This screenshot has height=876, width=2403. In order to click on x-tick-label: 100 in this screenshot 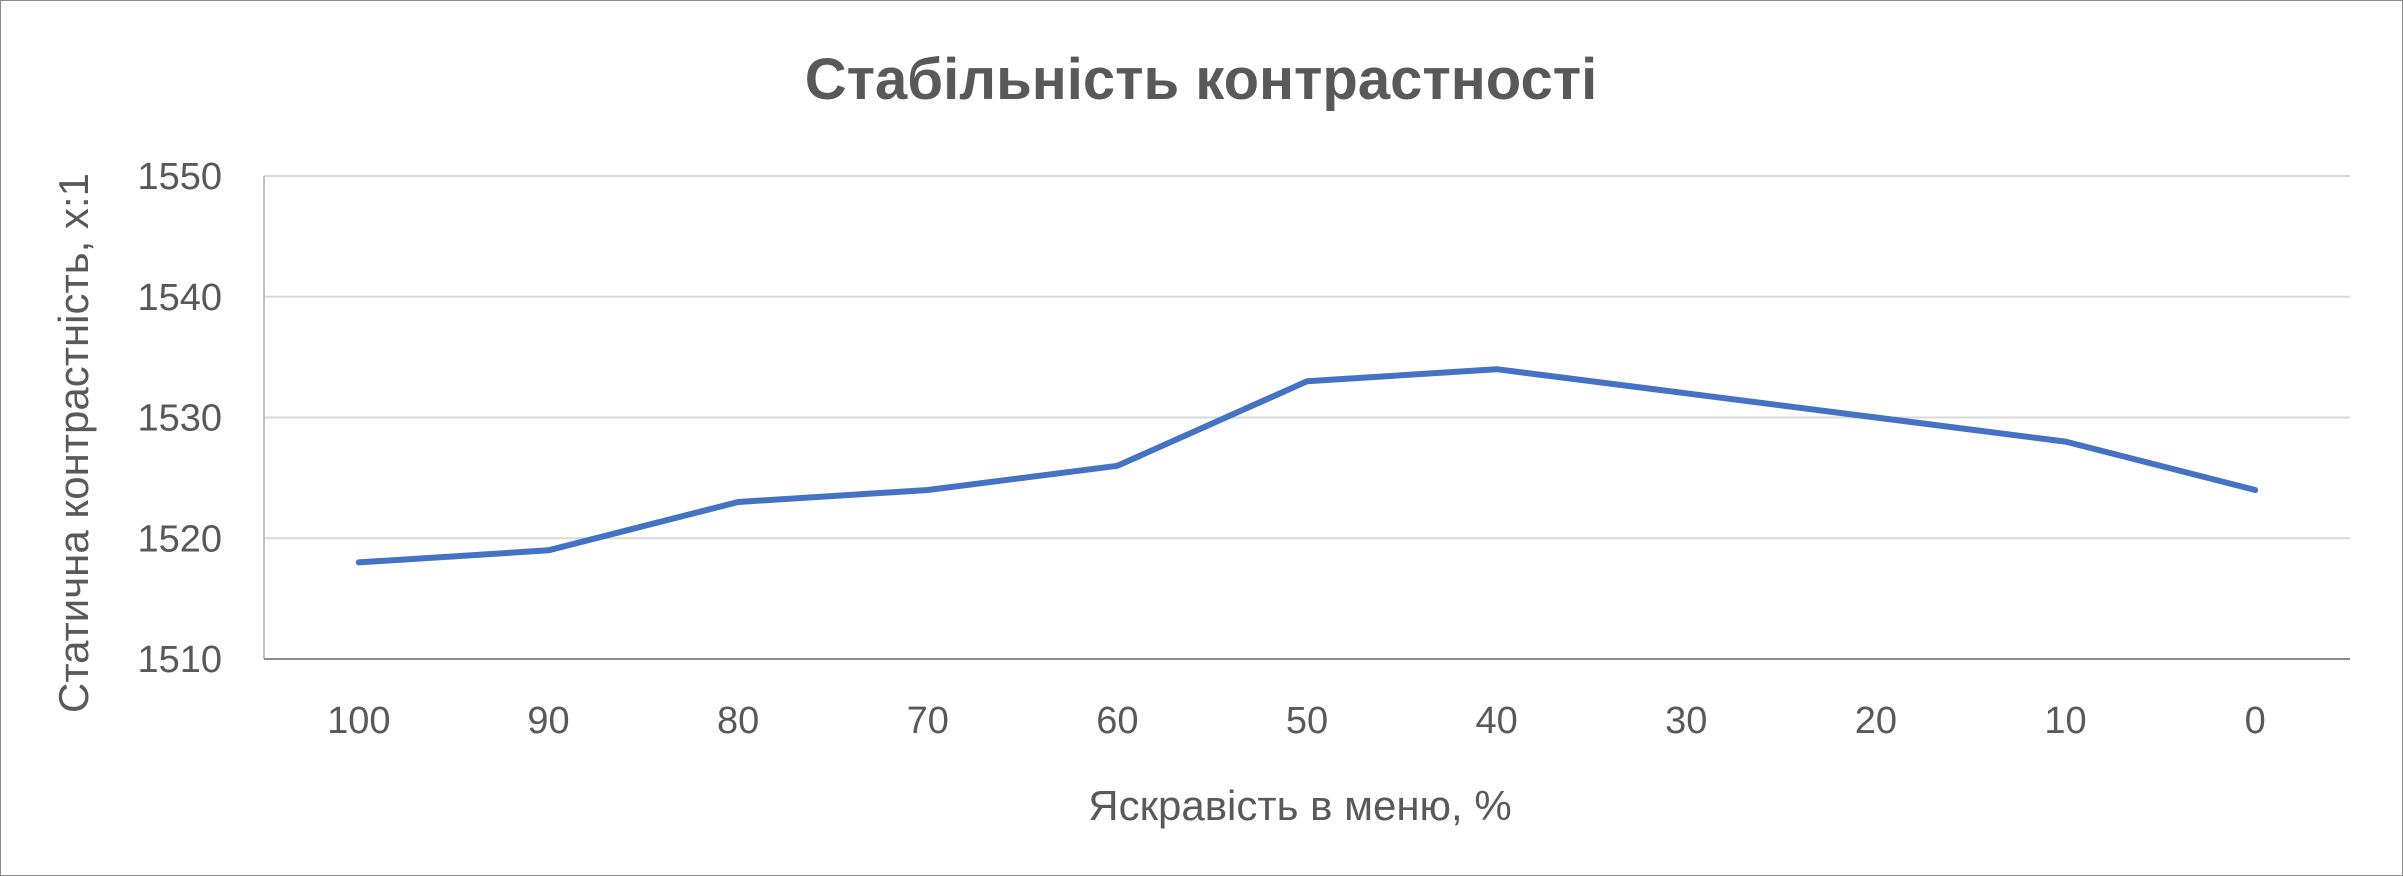, I will do `click(358, 721)`.